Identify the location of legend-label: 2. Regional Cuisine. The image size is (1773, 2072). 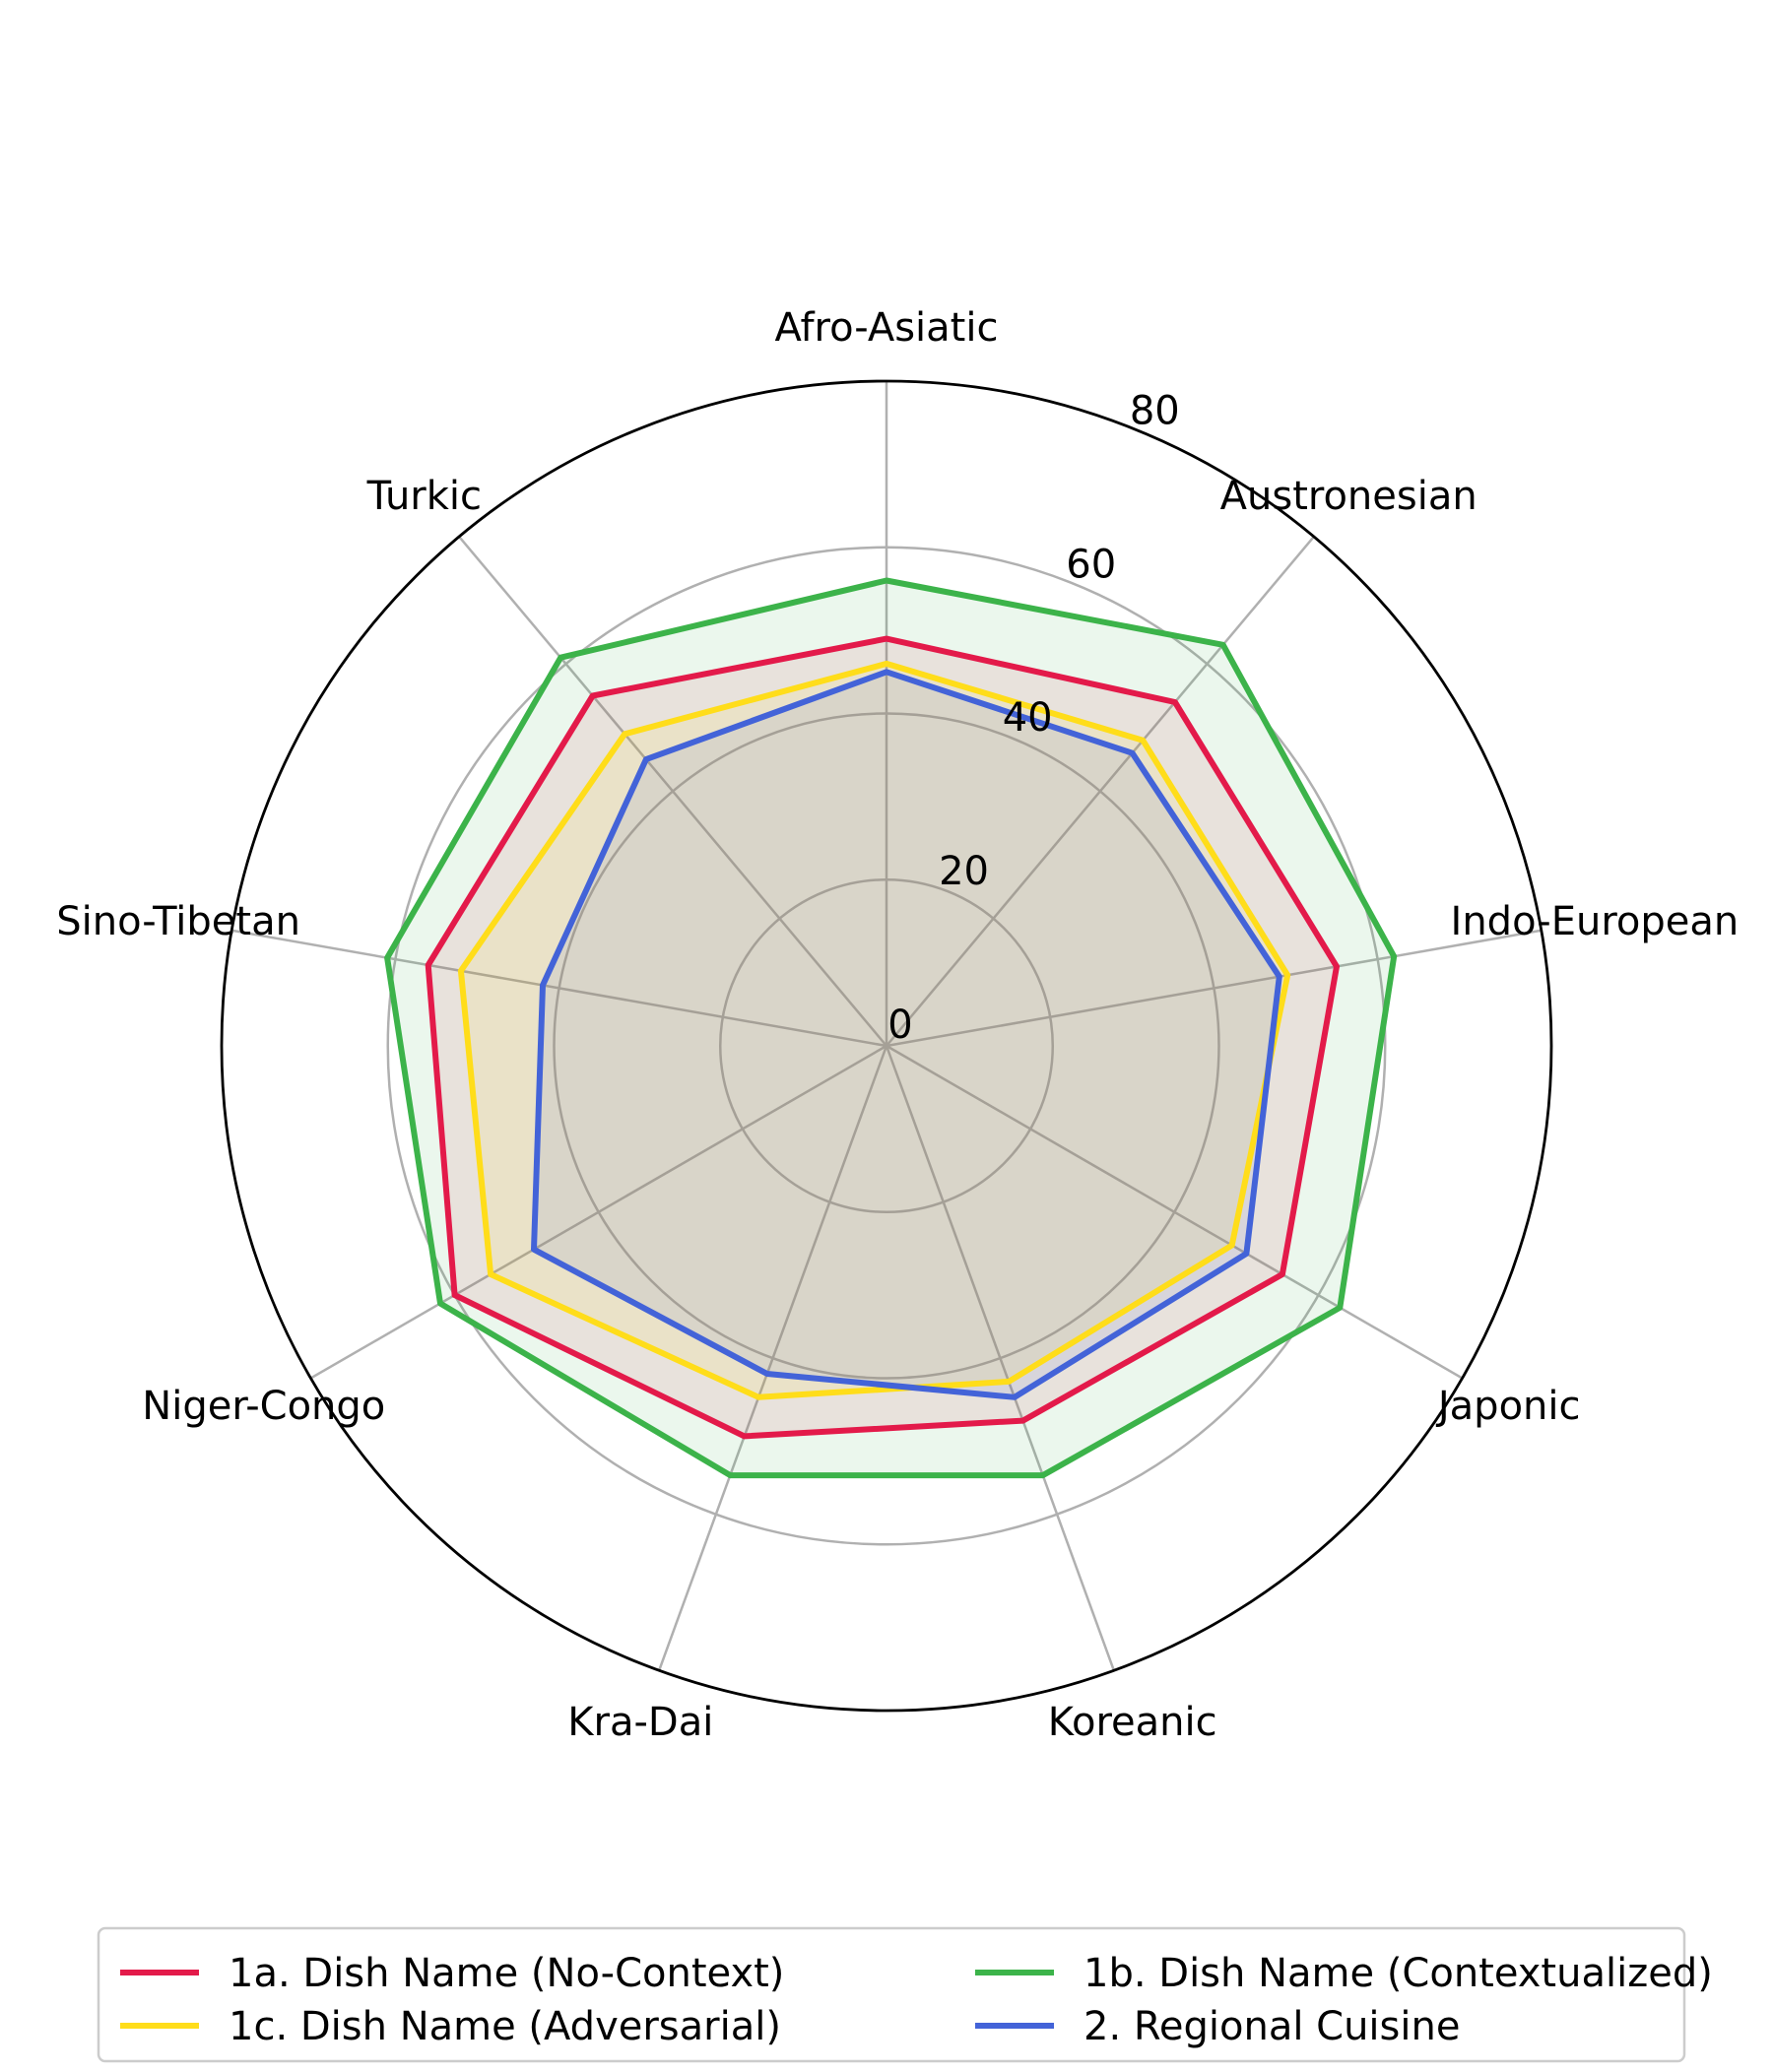
(1272, 2026).